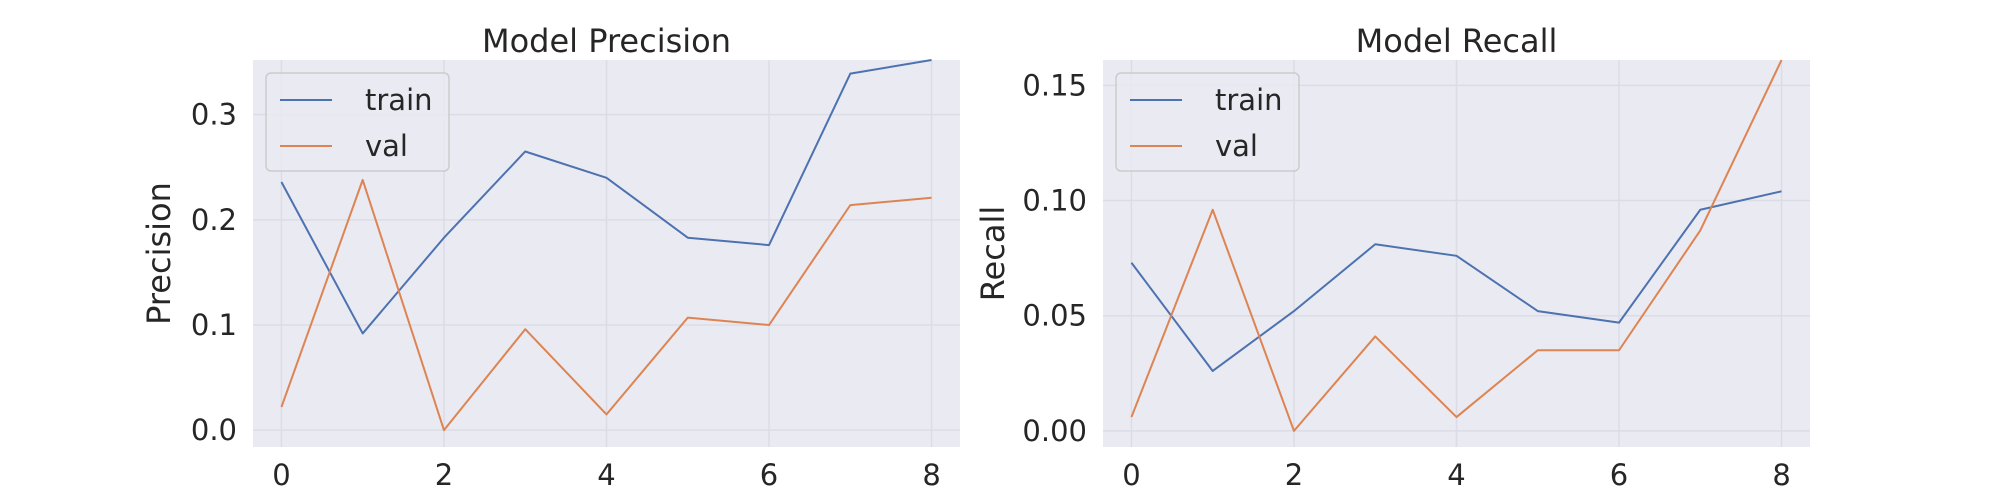 This screenshot has height=500, width=2000. Describe the element at coordinates (214, 220) in the screenshot. I see `y-tick-label: 0.2` at that location.